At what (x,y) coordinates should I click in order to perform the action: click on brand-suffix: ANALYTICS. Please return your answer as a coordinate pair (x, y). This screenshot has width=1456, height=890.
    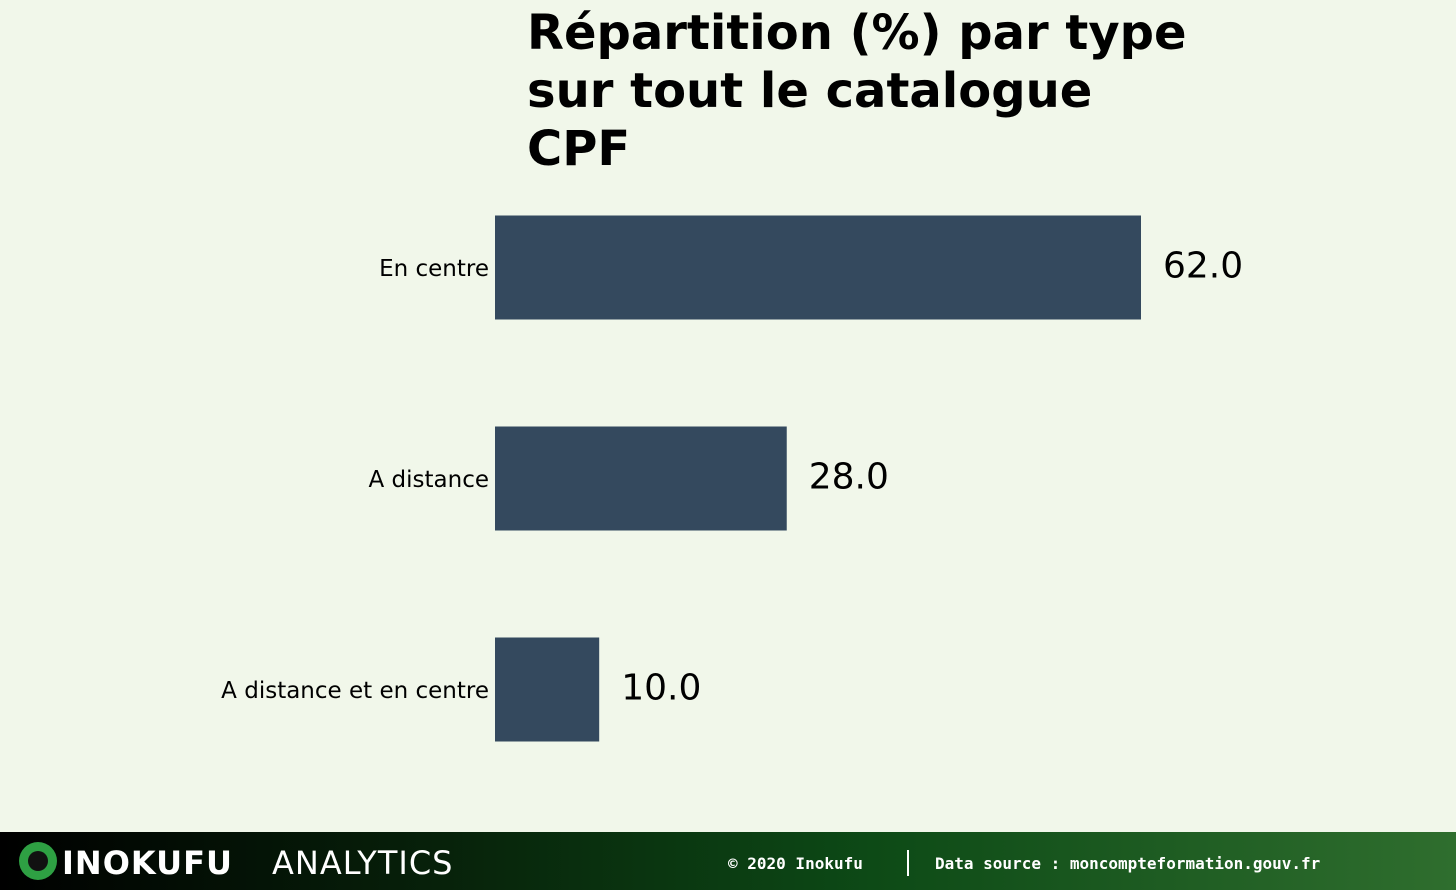
    Looking at the image, I should click on (363, 863).